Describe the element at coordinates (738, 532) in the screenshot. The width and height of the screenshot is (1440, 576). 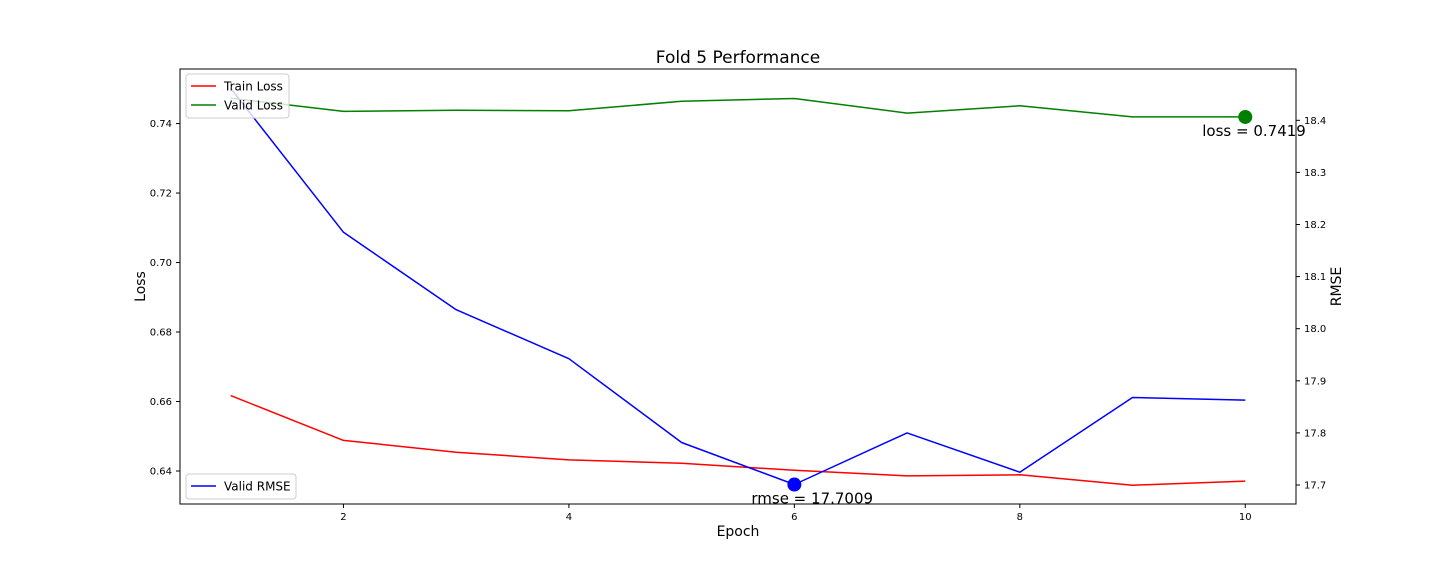
I see `x-axis-label: Epoch` at that location.